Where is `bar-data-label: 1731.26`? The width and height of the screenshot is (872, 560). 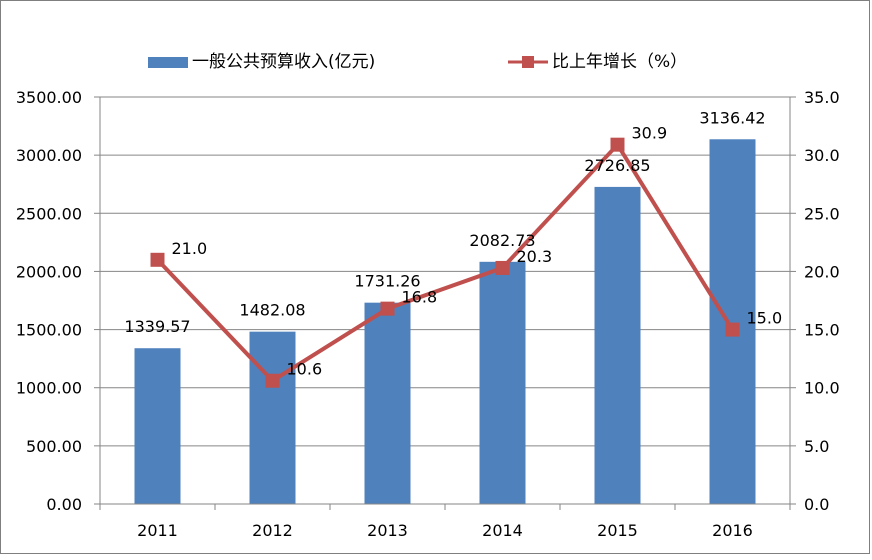 bar-data-label: 1731.26 is located at coordinates (387, 281).